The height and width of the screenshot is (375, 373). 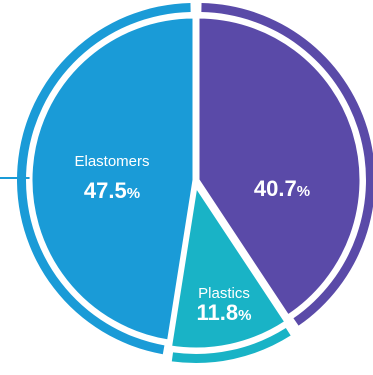 I want to click on pie-slice-rim, so click(x=231, y=345).